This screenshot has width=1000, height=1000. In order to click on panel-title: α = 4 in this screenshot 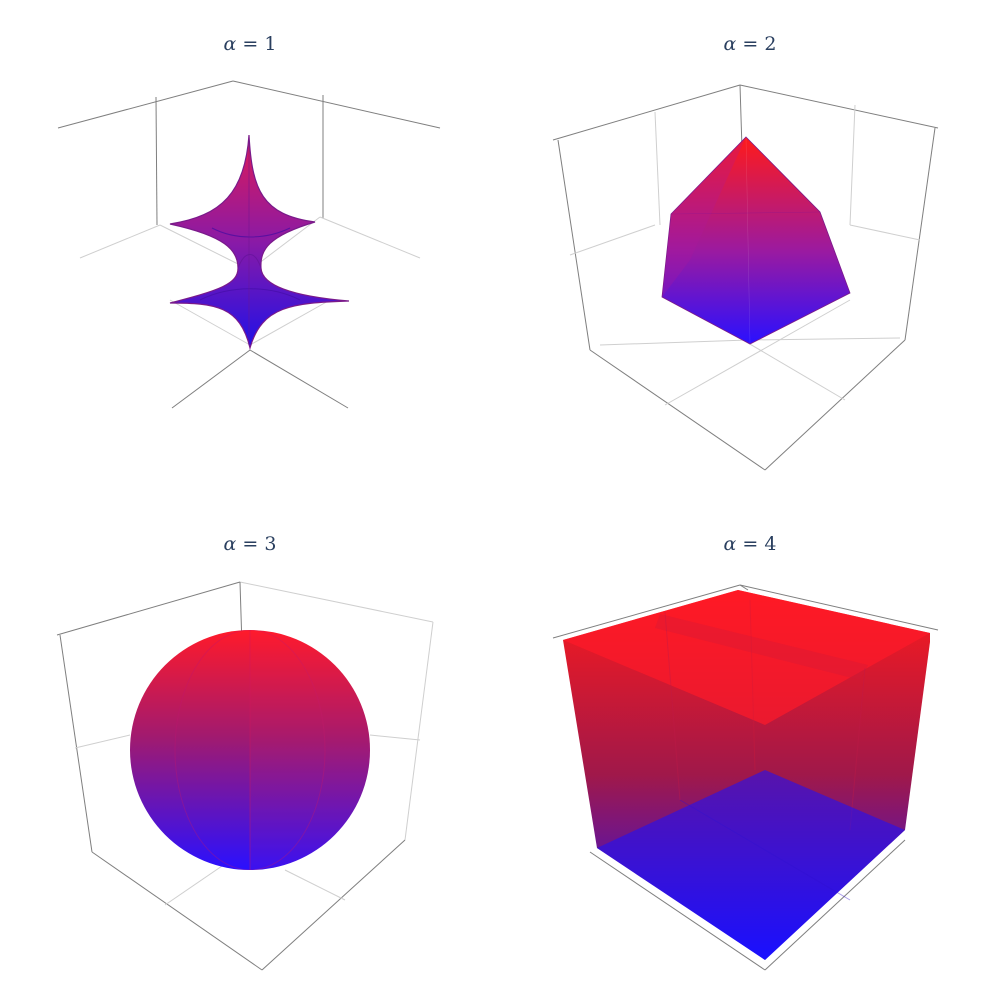, I will do `click(750, 544)`.